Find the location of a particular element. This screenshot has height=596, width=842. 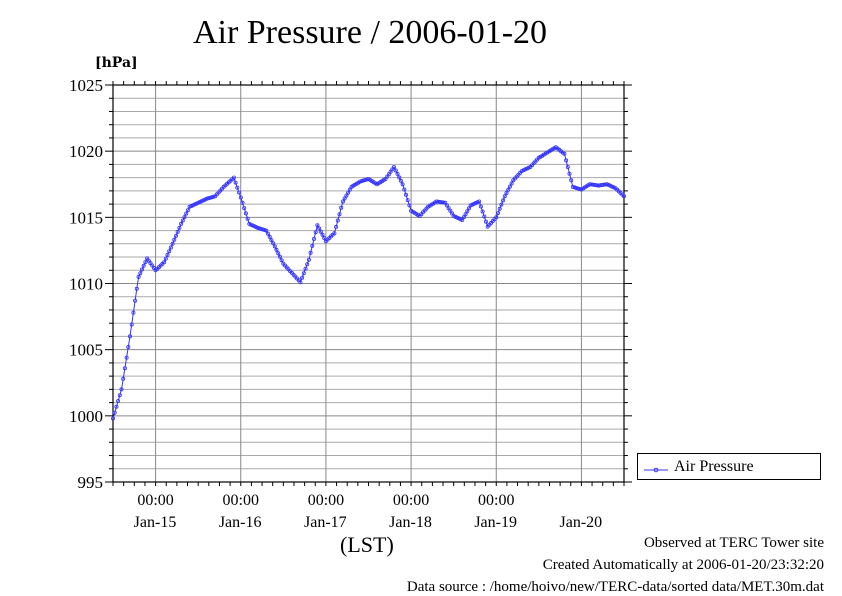

x-day-label: Jan-17 is located at coordinates (325, 522).